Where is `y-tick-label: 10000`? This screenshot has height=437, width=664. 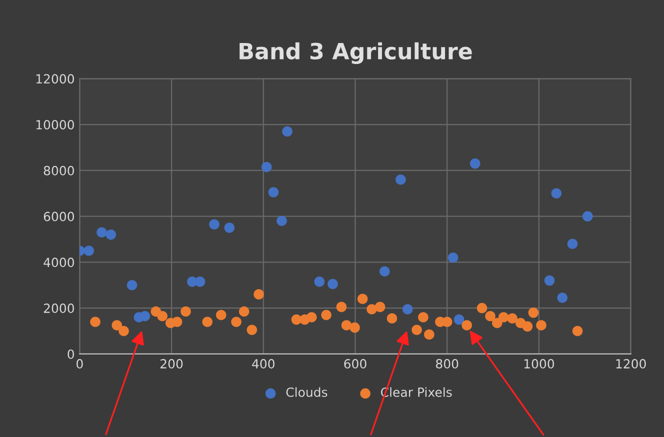 y-tick-label: 10000 is located at coordinates (55, 125).